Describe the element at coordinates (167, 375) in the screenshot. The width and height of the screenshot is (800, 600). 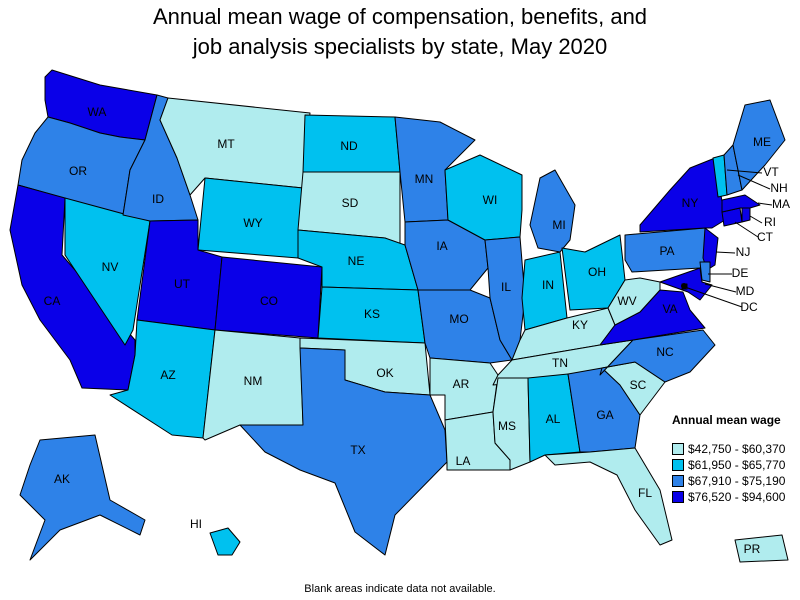
I see `state-label-az: AZ` at that location.